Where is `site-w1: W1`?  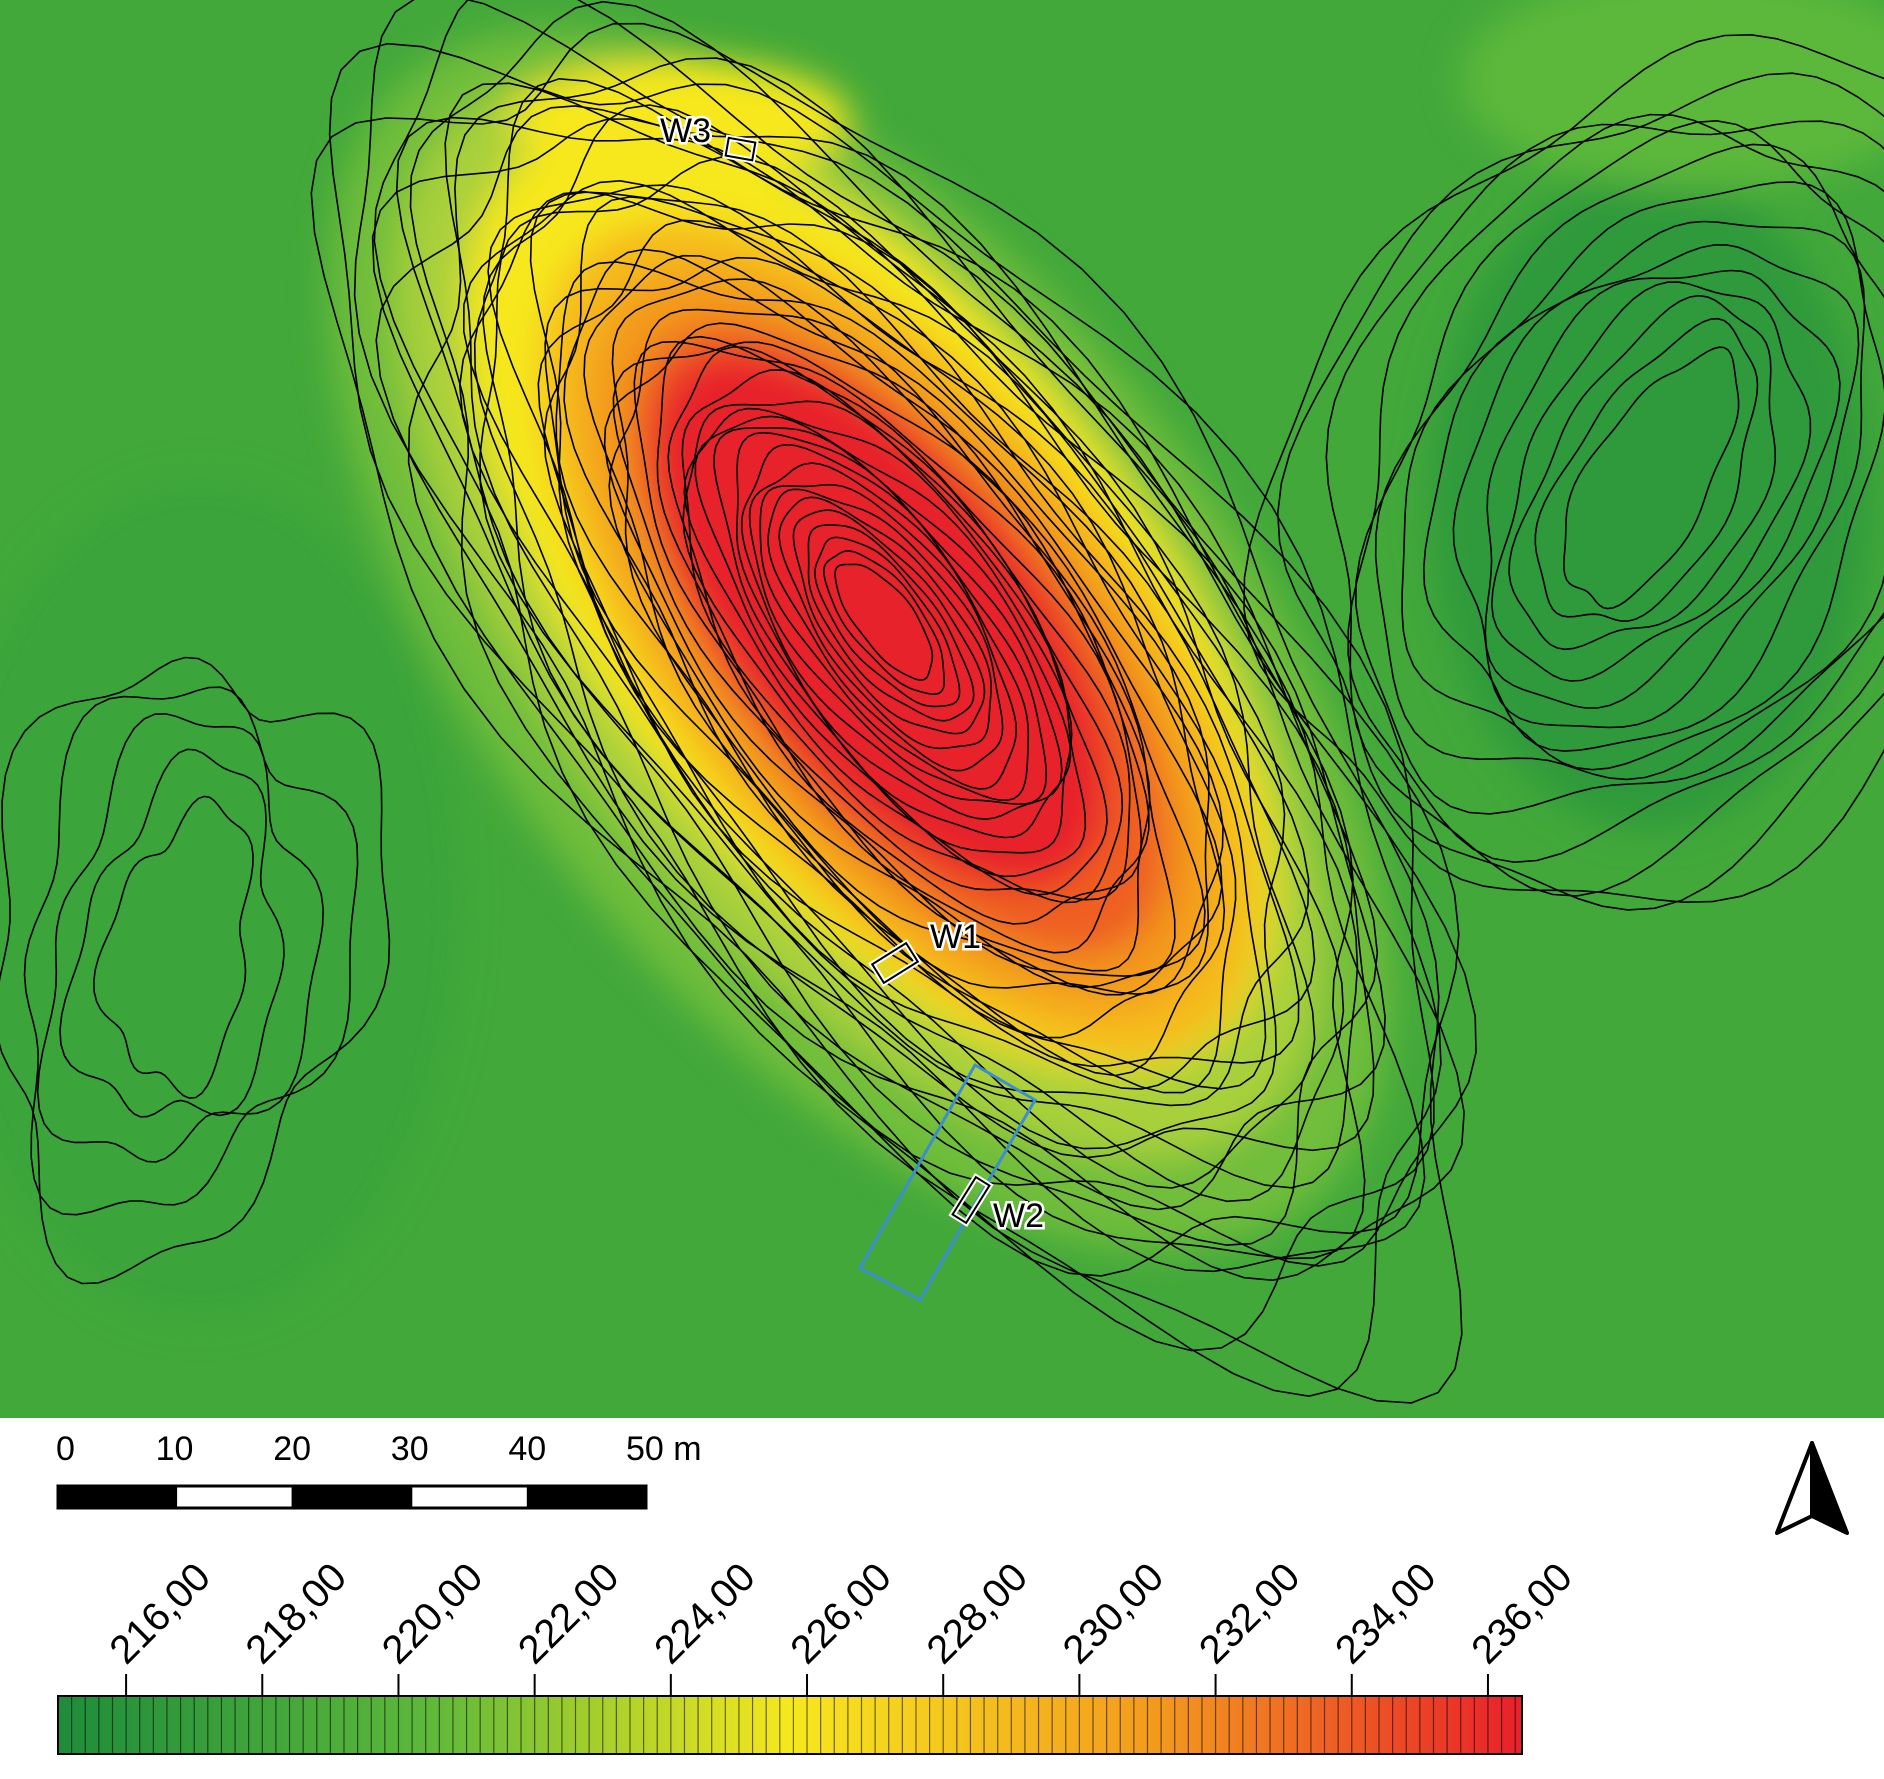 site-w1: W1 is located at coordinates (926, 952).